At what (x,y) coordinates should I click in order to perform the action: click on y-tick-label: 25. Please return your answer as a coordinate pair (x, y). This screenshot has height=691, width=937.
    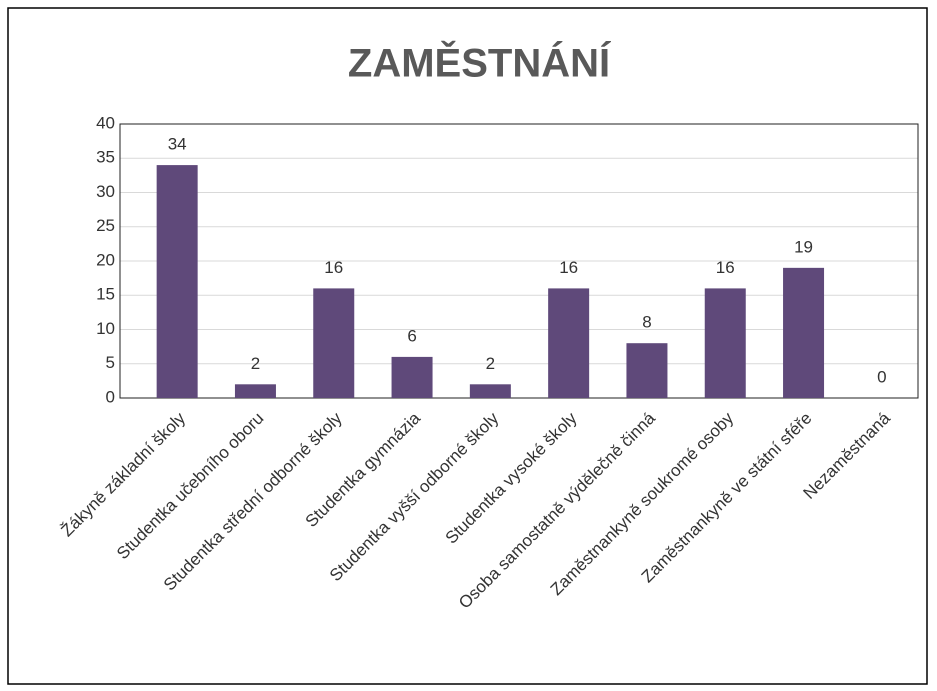
    Looking at the image, I should click on (105, 225).